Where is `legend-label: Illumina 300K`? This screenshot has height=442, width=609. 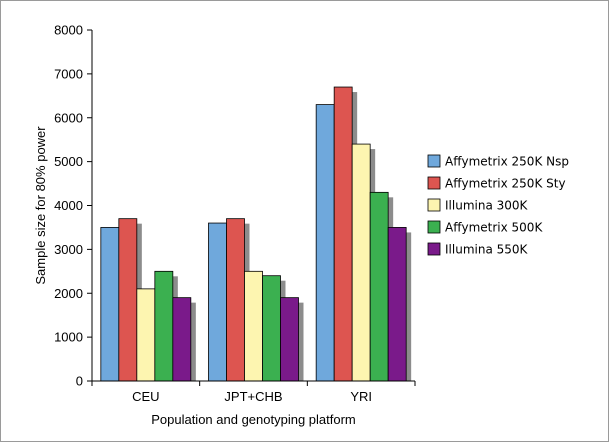 legend-label: Illumina 300K is located at coordinates (487, 206).